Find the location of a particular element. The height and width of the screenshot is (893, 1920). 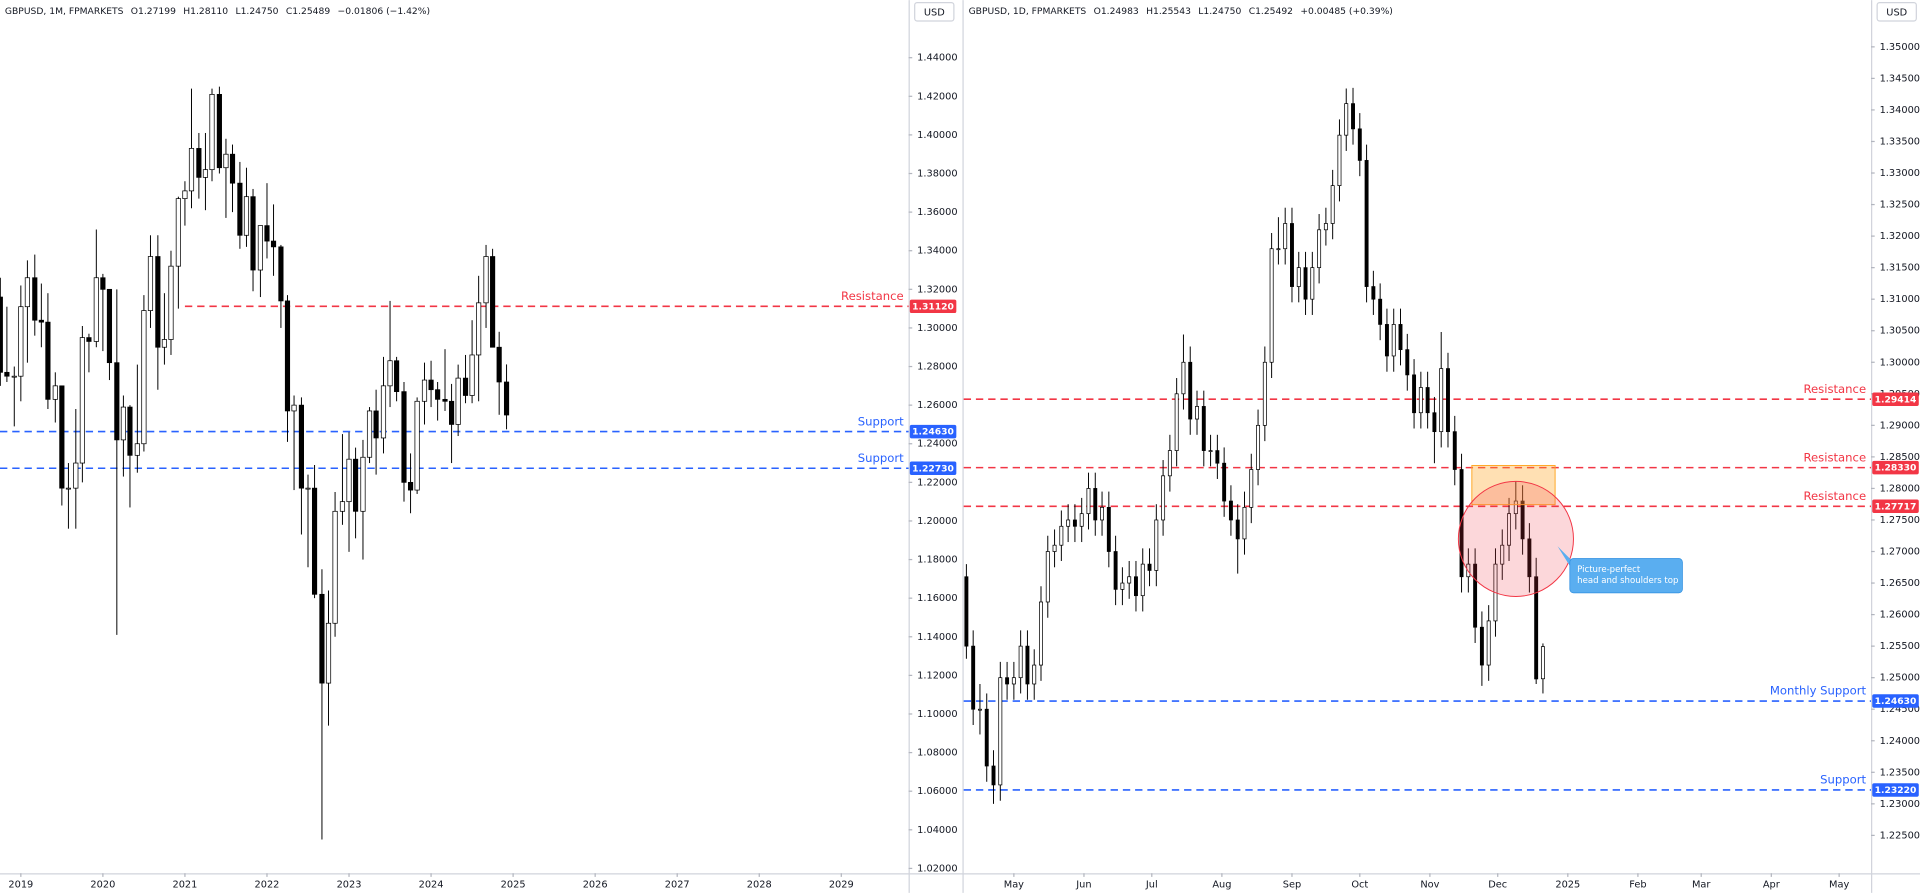

symbol-title: GBPUSD, 1M, FPMARKETS is located at coordinates (64, 11).